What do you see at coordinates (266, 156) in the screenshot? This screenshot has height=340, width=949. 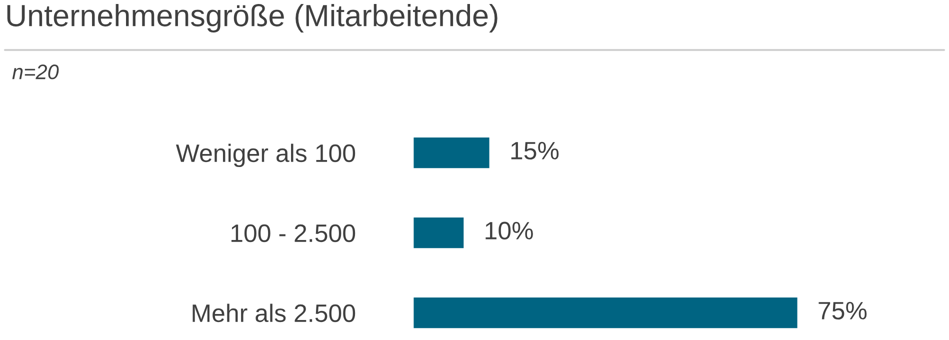 I see `y-tick-label: Weniger als 100` at bounding box center [266, 156].